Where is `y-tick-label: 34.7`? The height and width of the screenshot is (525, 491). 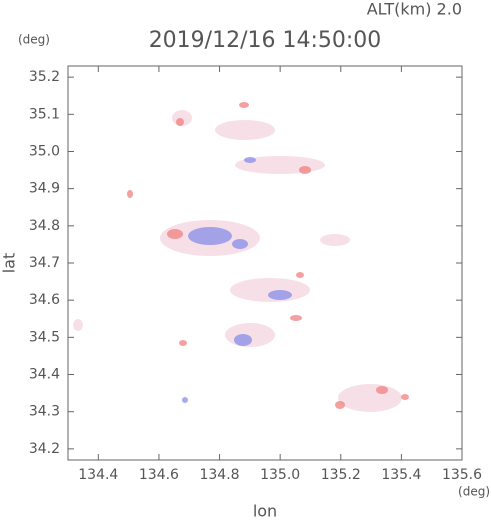
y-tick-label: 34.7 is located at coordinates (44, 263).